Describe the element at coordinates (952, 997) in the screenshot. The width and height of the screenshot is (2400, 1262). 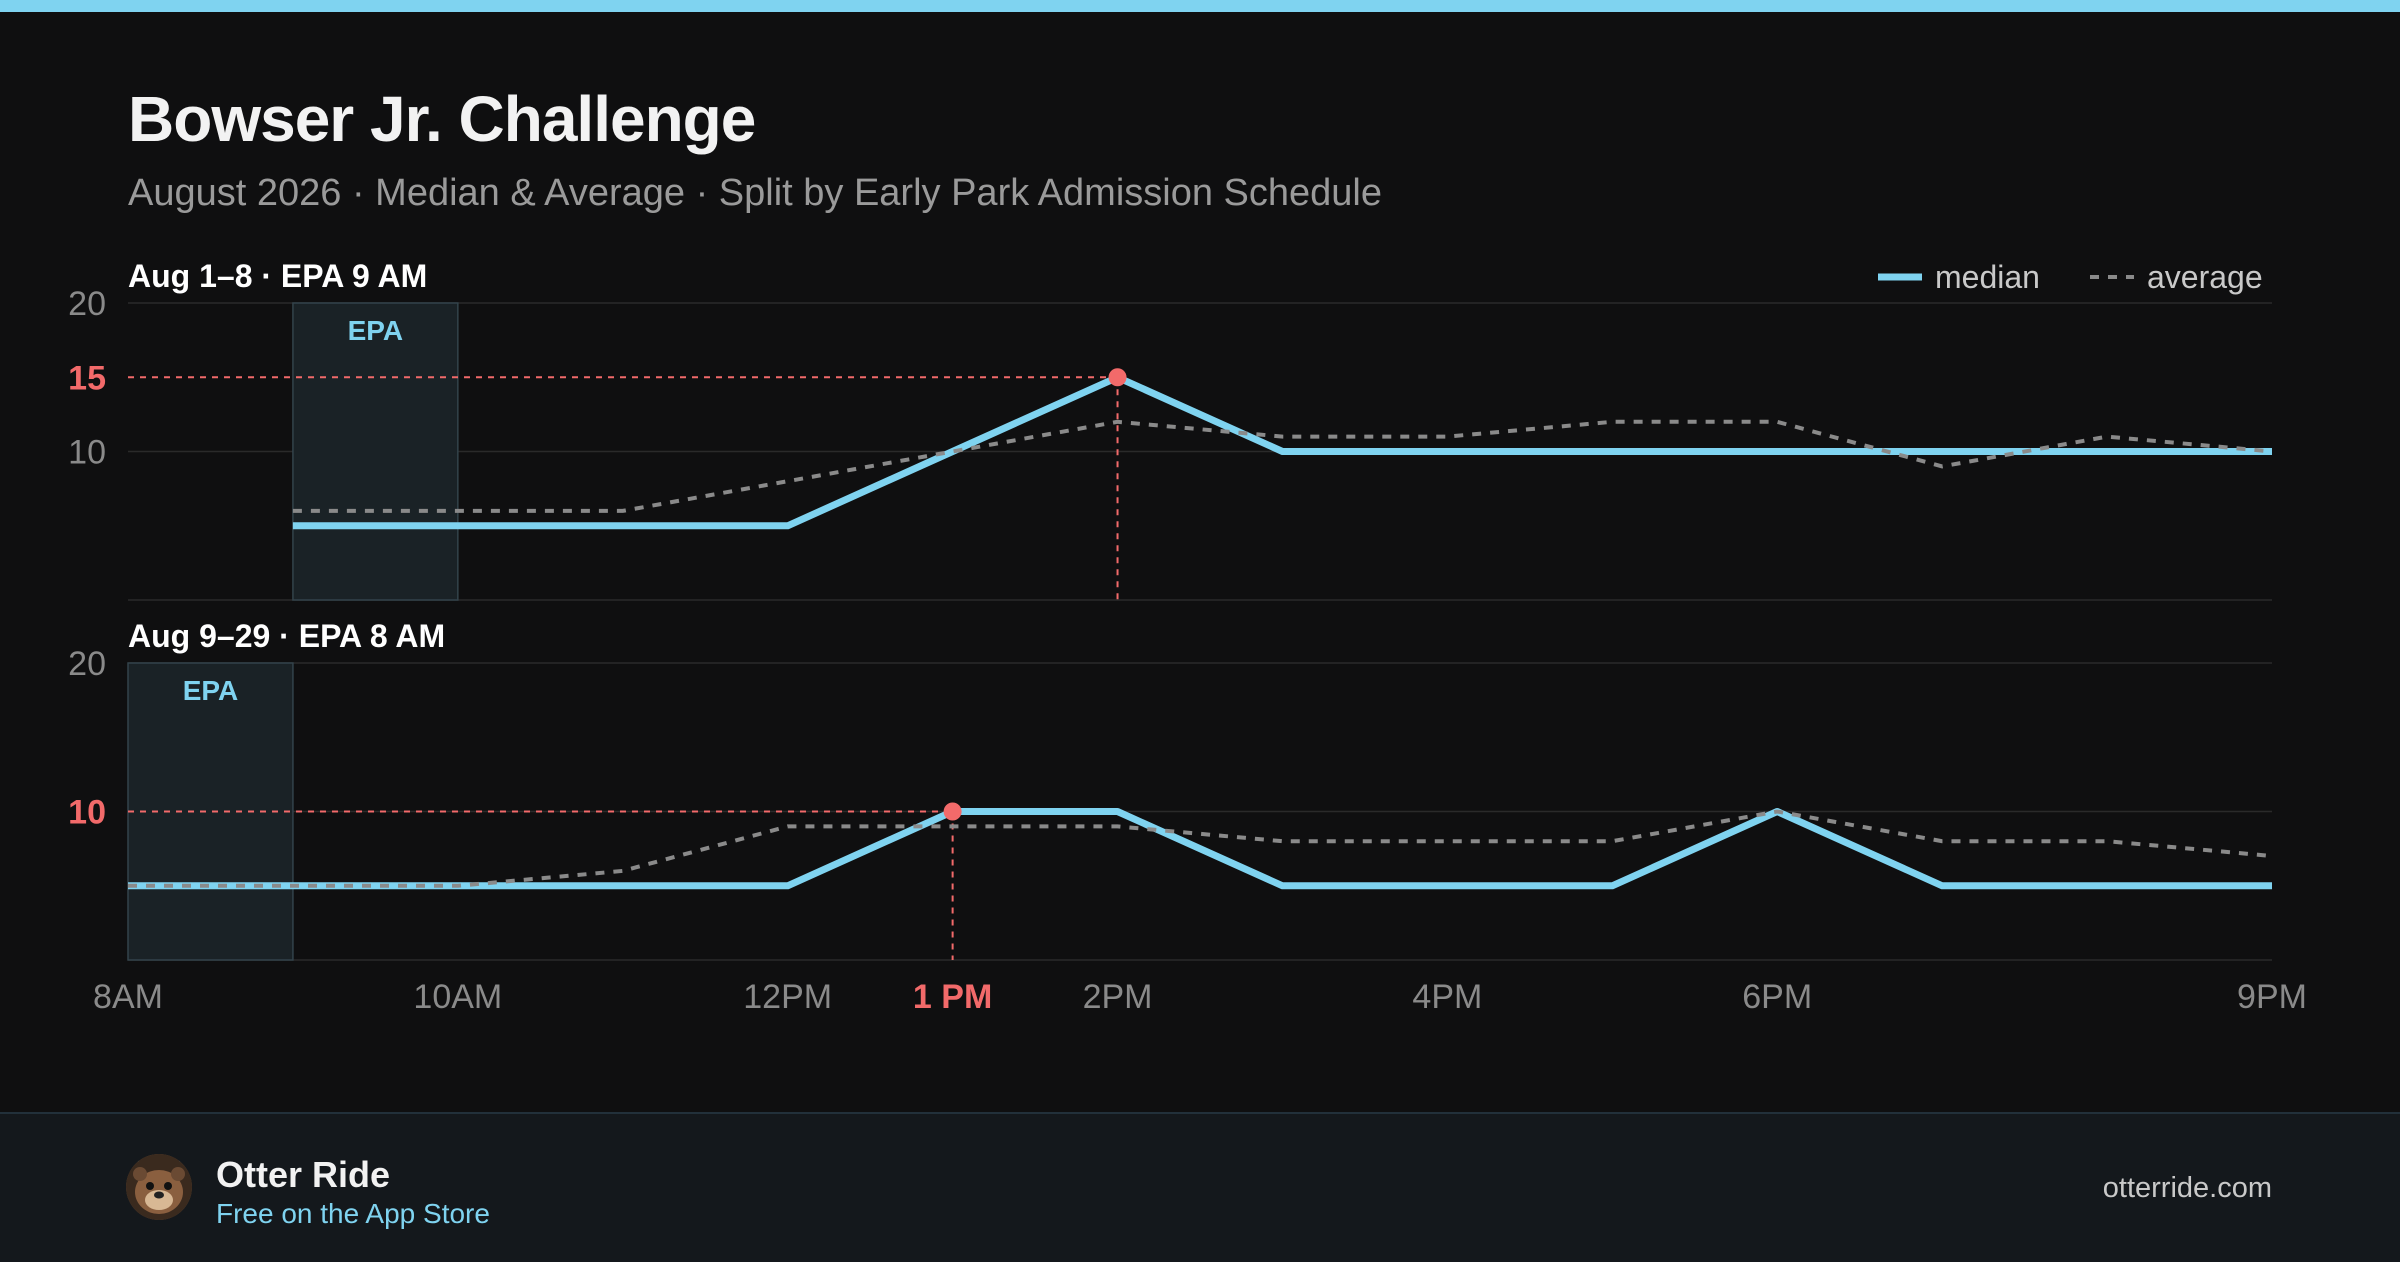
I see `highlight-x-label: 1 PM` at that location.